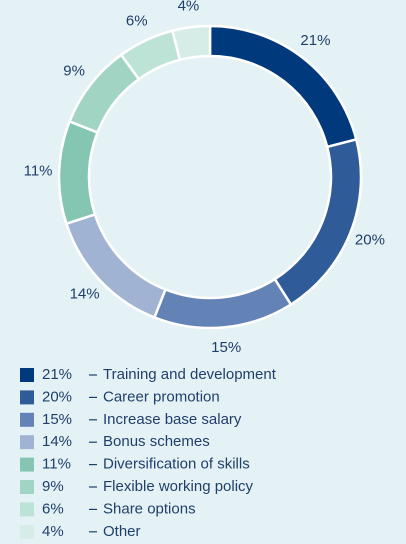 The image size is (406, 544). I want to click on slice-label: 21%, so click(315, 40).